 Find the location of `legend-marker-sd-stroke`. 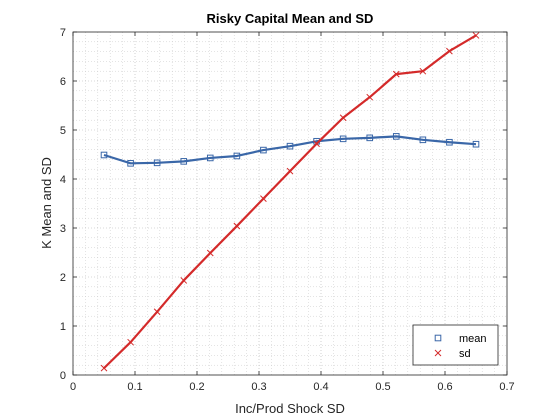

legend-marker-sd-stroke is located at coordinates (438, 353).